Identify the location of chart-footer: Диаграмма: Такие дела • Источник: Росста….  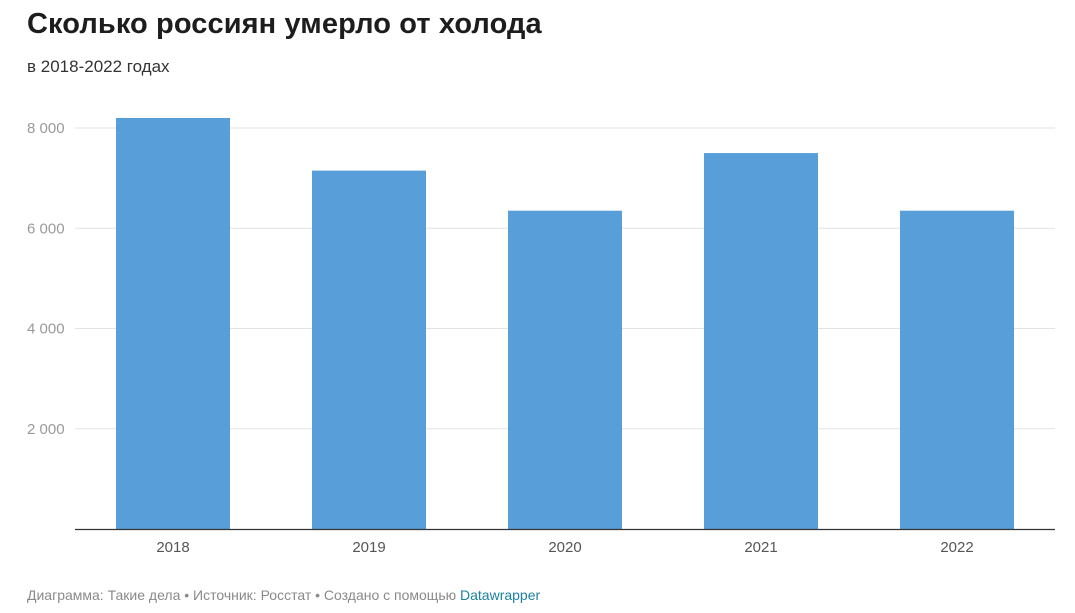
(283, 595).